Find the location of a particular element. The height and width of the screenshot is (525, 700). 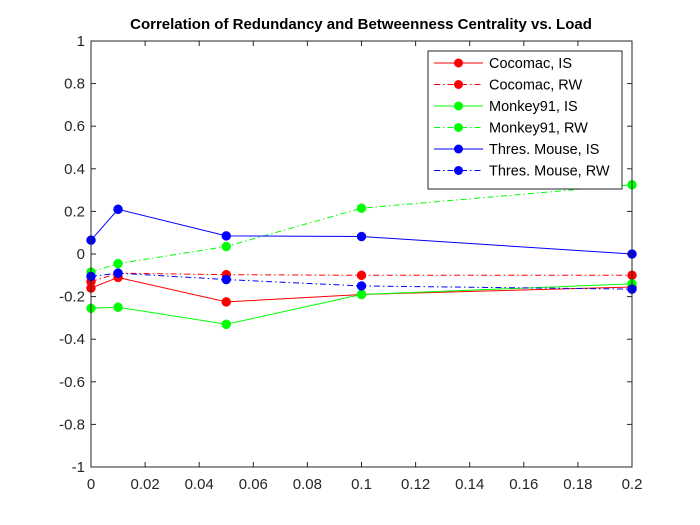

legend-label: Monkey91, RW is located at coordinates (538, 129).